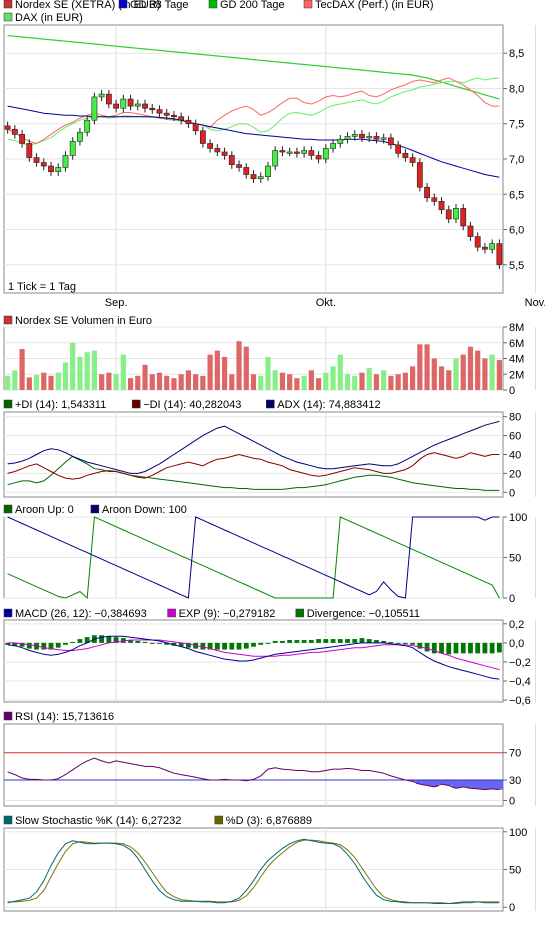 The image size is (545, 936). What do you see at coordinates (253, 871) in the screenshot?
I see `stoch-k-line` at bounding box center [253, 871].